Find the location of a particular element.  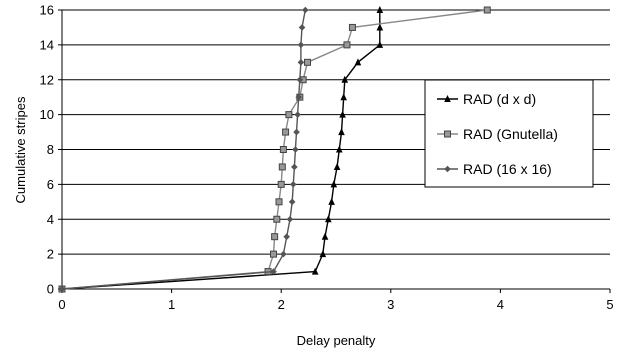

x-tick-label: 1 is located at coordinates (171, 304).